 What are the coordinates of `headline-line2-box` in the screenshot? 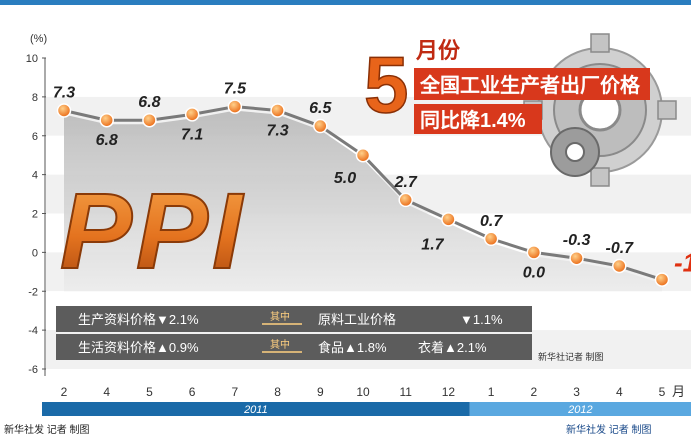 It's located at (478, 119).